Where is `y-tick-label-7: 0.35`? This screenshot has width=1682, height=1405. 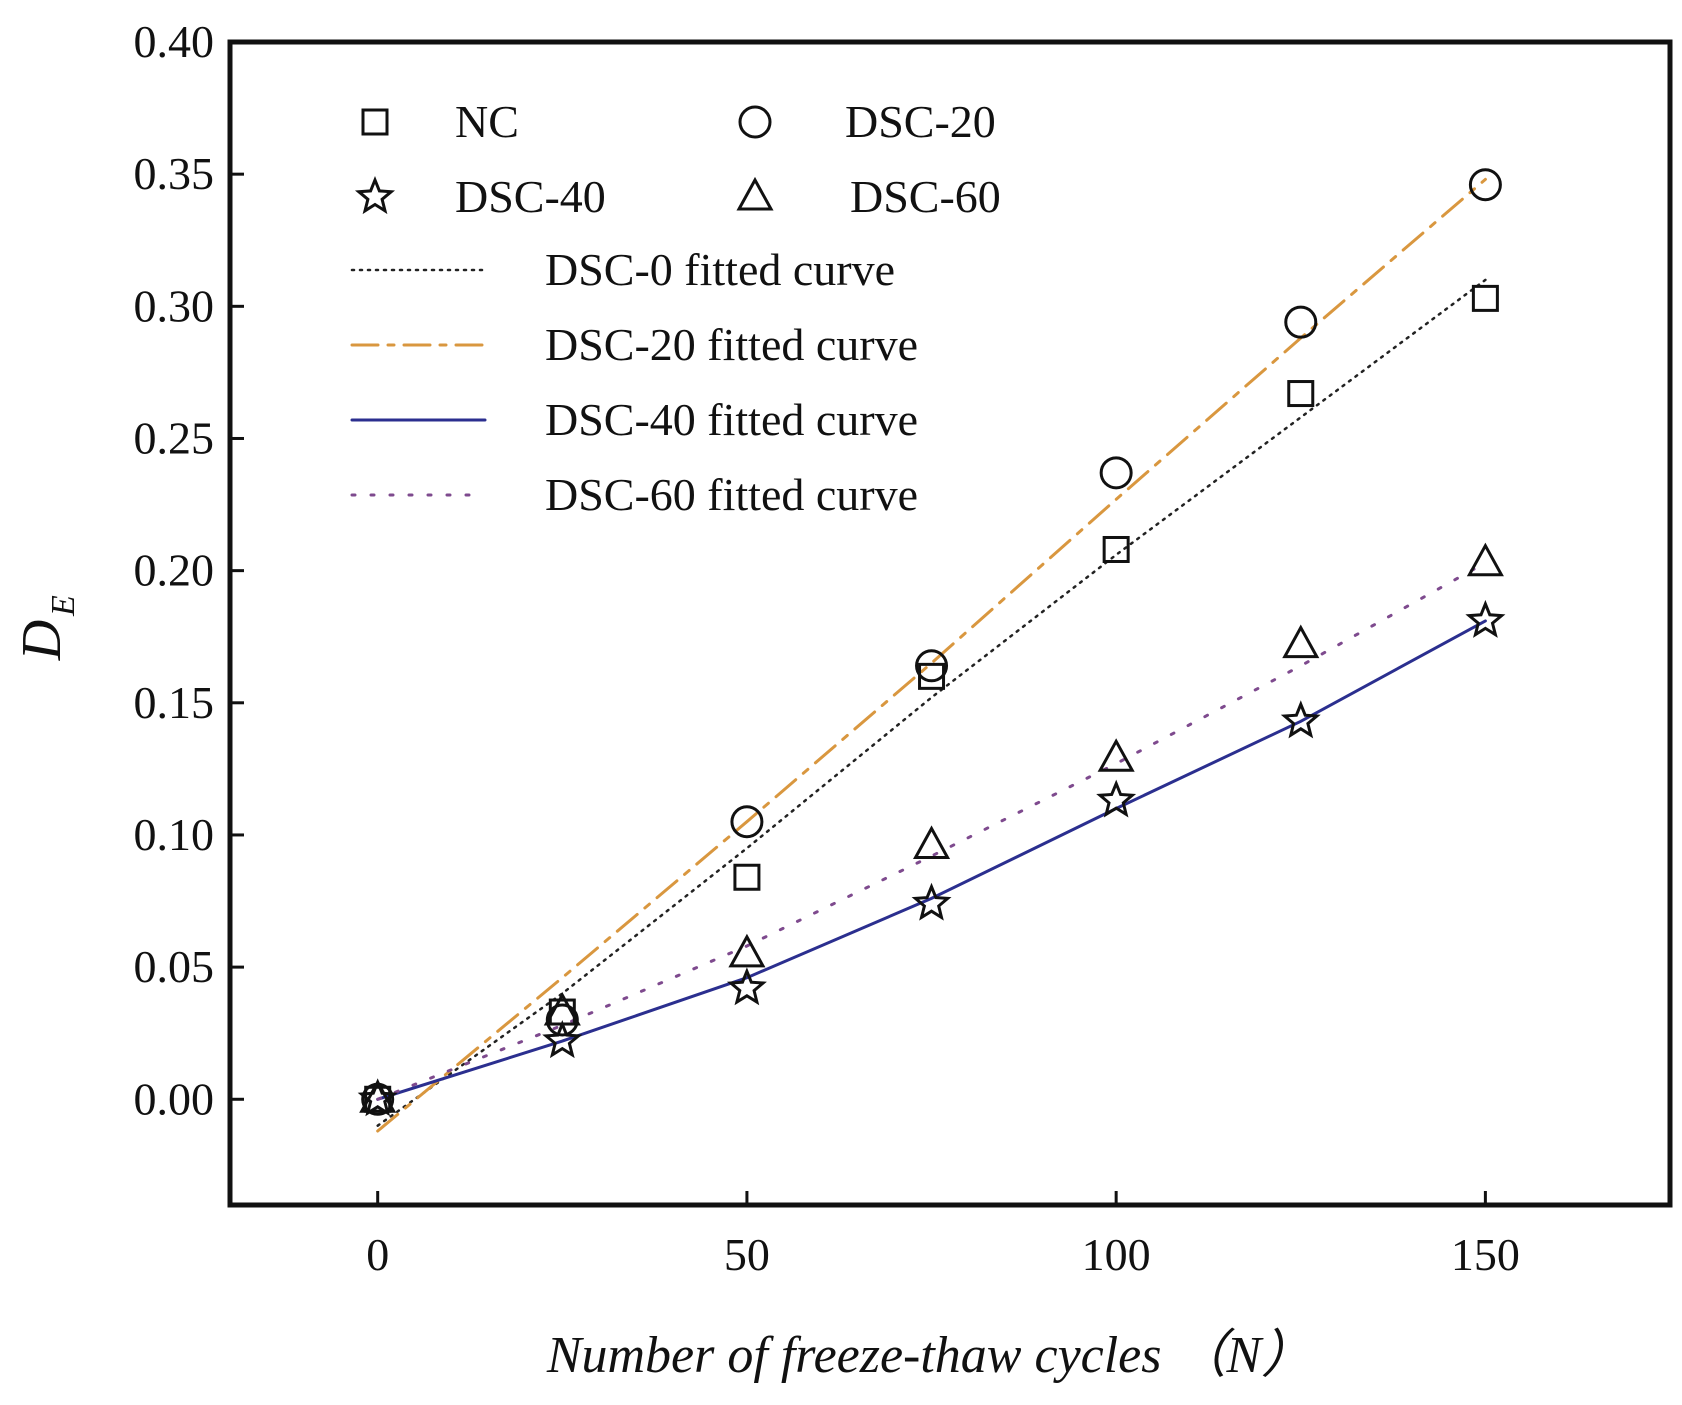
y-tick-label-7: 0.35 is located at coordinates (174, 173).